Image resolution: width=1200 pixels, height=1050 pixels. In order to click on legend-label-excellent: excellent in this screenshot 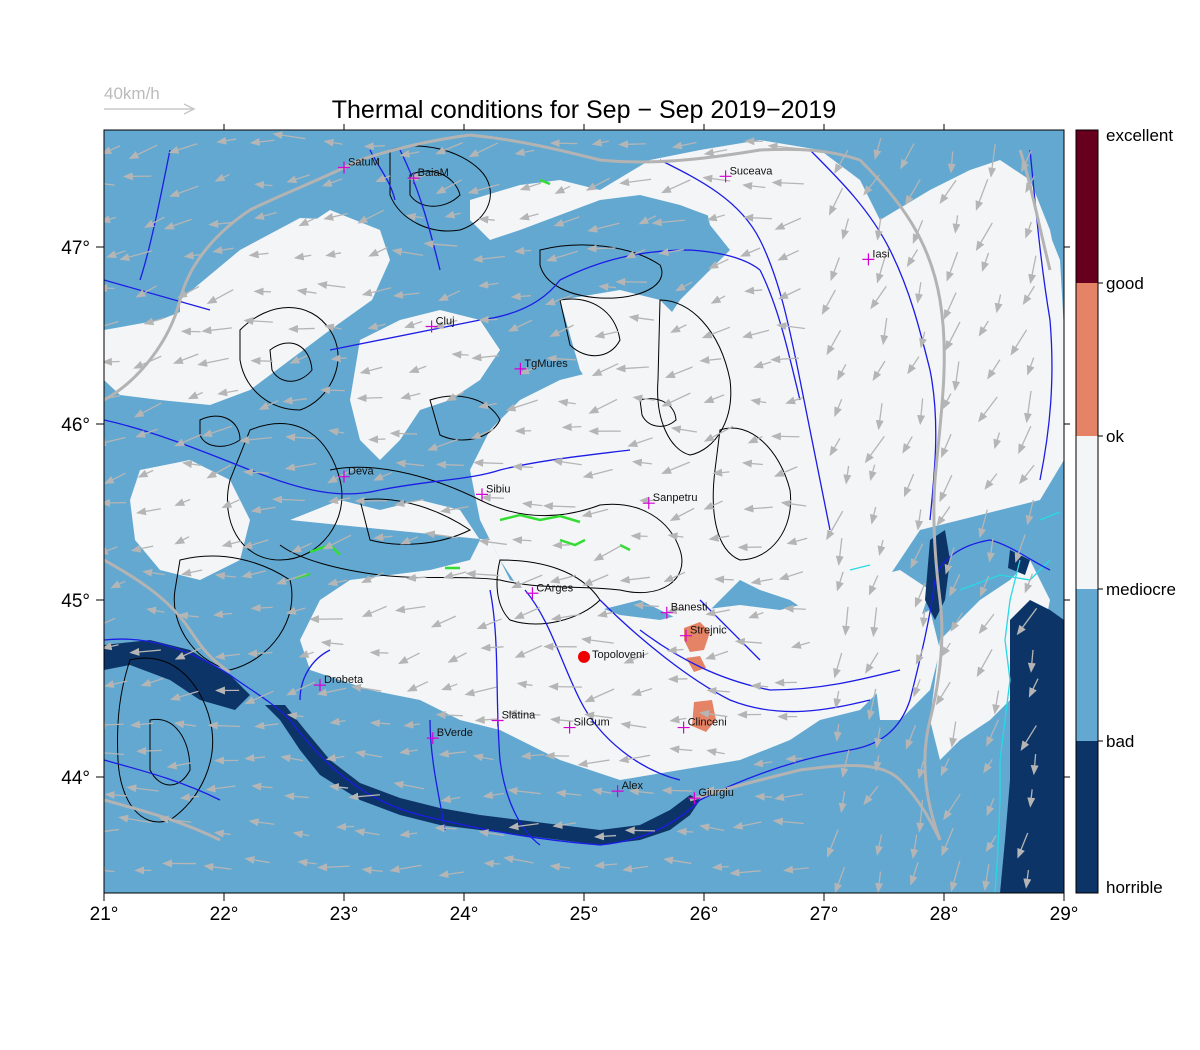, I will do `click(1139, 135)`.